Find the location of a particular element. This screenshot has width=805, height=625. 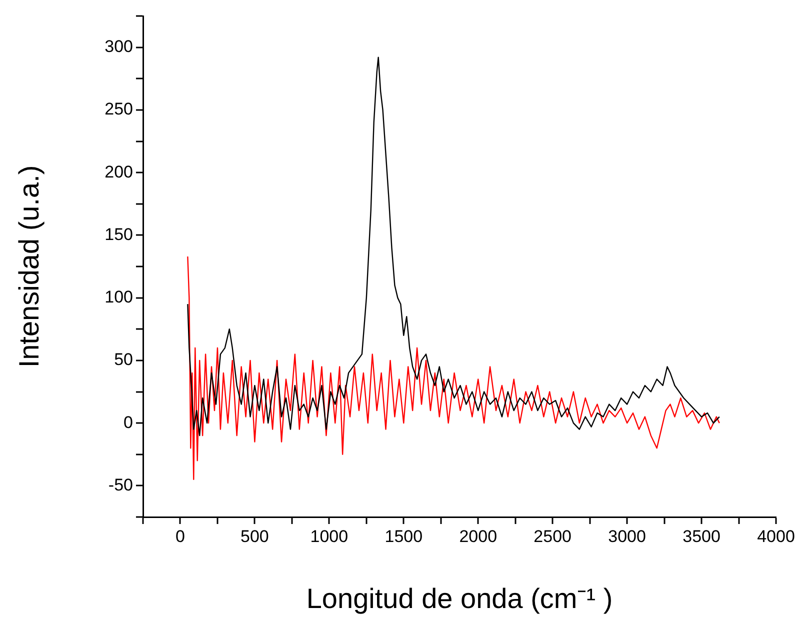

x-tick-label: 1000 is located at coordinates (329, 536).